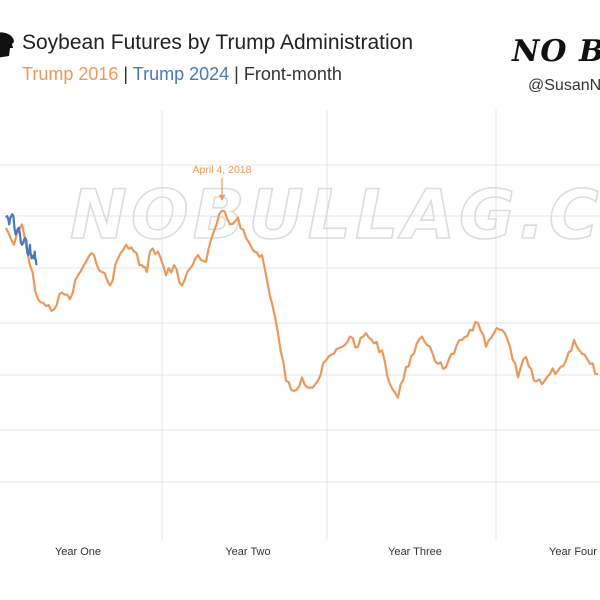 This screenshot has width=600, height=600. Describe the element at coordinates (218, 42) in the screenshot. I see `chart-title: Soybean Futures by Trump Administration` at that location.